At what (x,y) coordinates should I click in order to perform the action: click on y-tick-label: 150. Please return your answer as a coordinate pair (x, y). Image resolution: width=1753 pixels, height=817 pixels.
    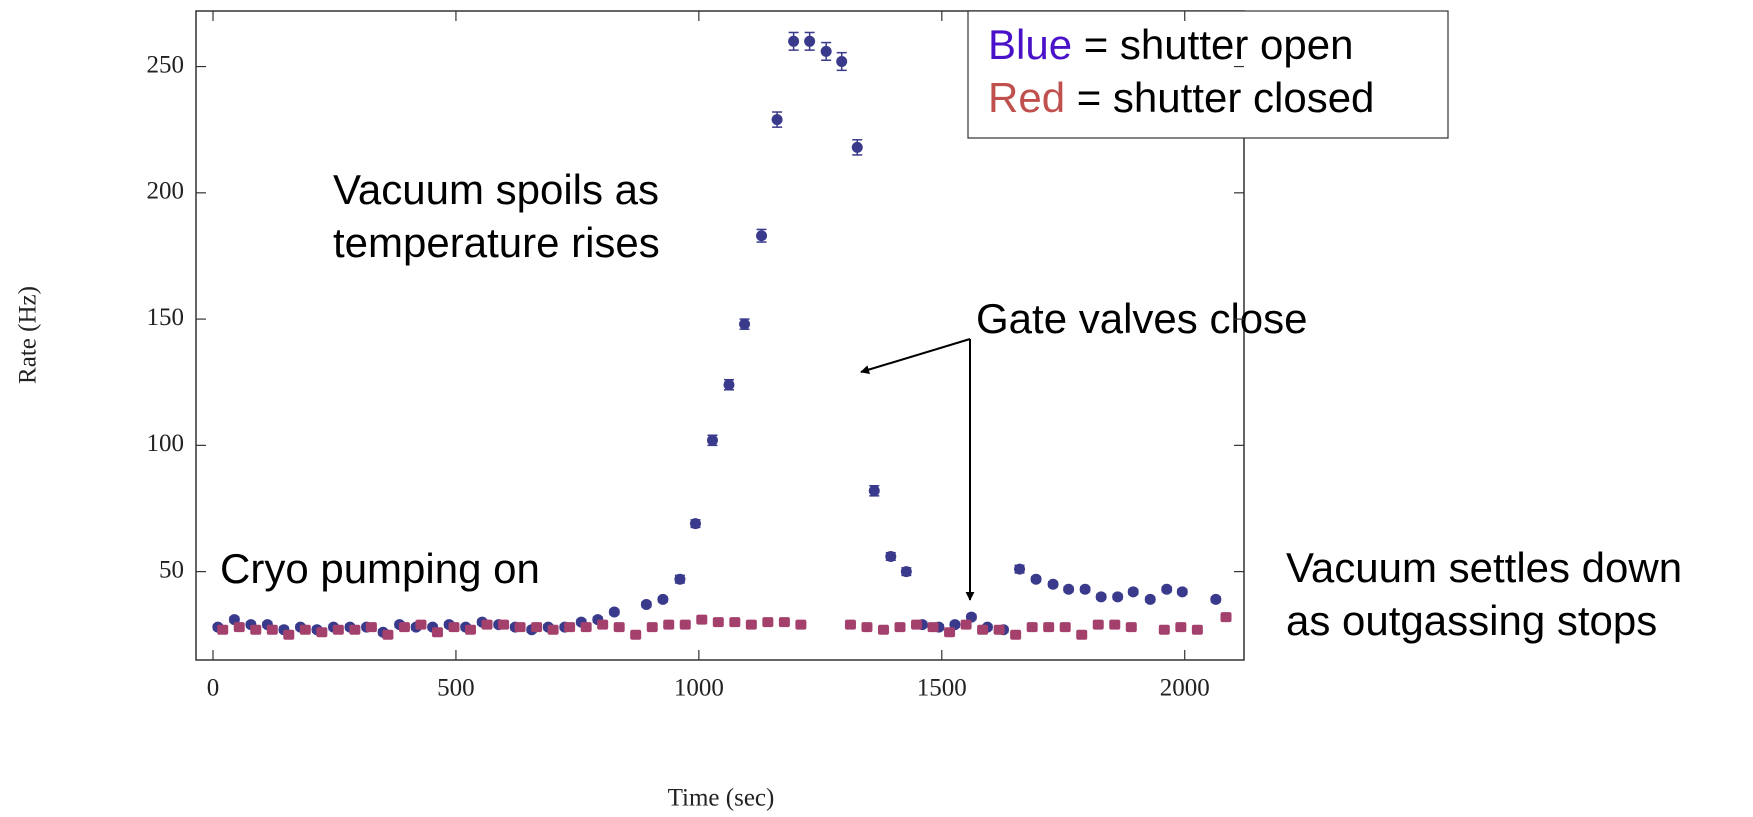
    Looking at the image, I should click on (166, 317).